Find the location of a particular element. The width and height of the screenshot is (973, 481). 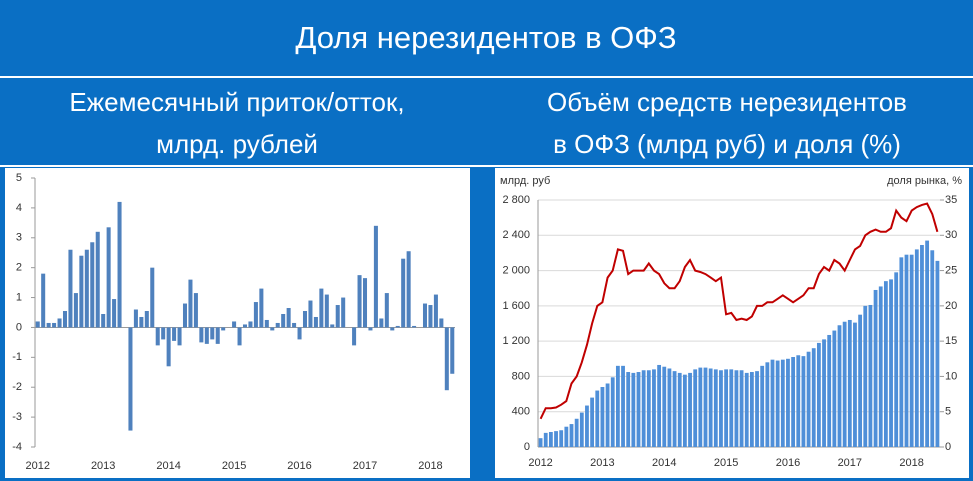

slide-title: Доля нерезидентов в ОФЗ is located at coordinates (485, 37).